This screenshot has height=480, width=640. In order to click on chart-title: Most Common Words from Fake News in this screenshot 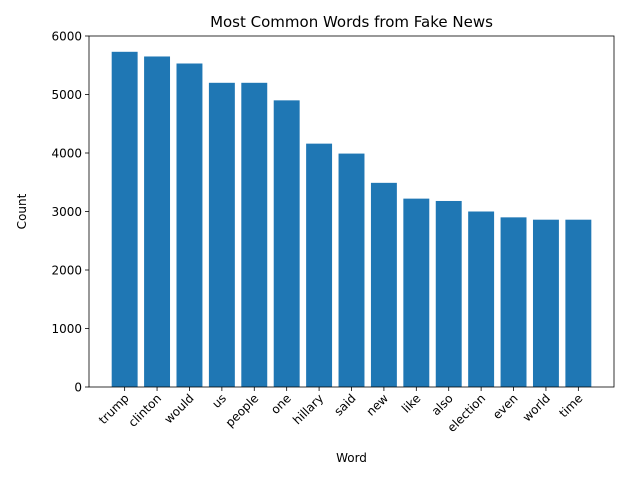, I will do `click(351, 22)`.